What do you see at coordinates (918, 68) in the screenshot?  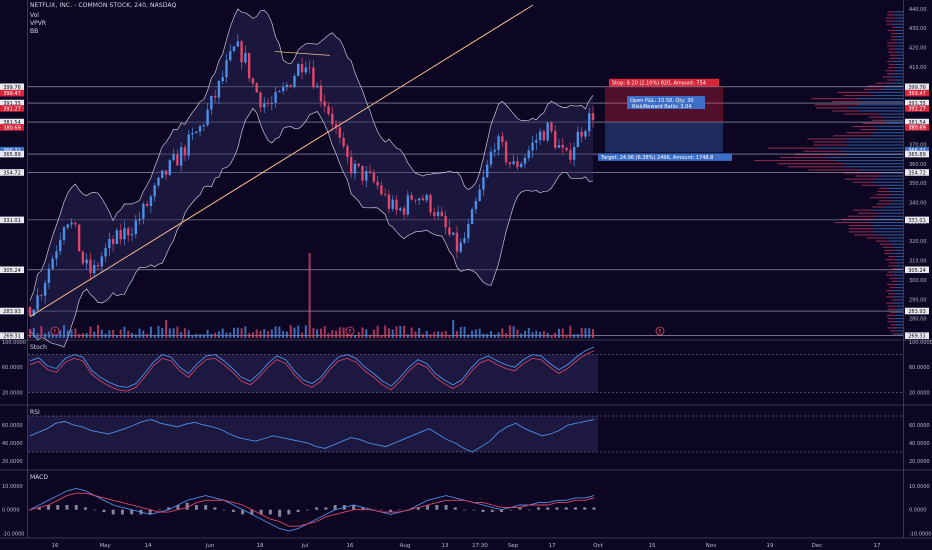 I see `price-tick-label: 410.00` at bounding box center [918, 68].